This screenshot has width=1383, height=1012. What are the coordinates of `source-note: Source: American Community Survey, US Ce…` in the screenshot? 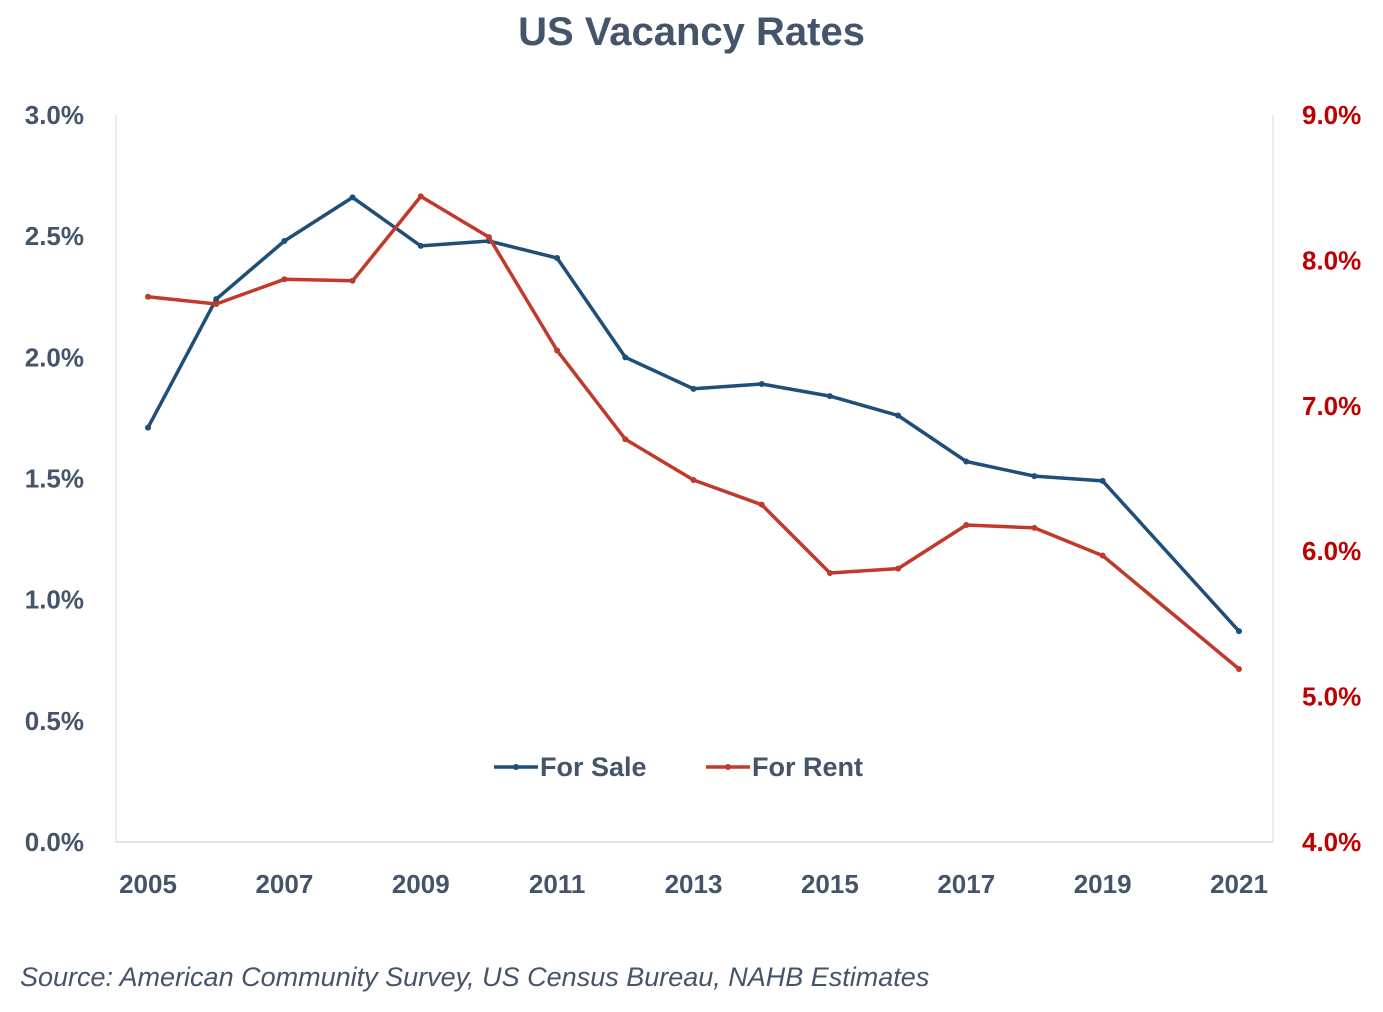 It's located at (475, 977).